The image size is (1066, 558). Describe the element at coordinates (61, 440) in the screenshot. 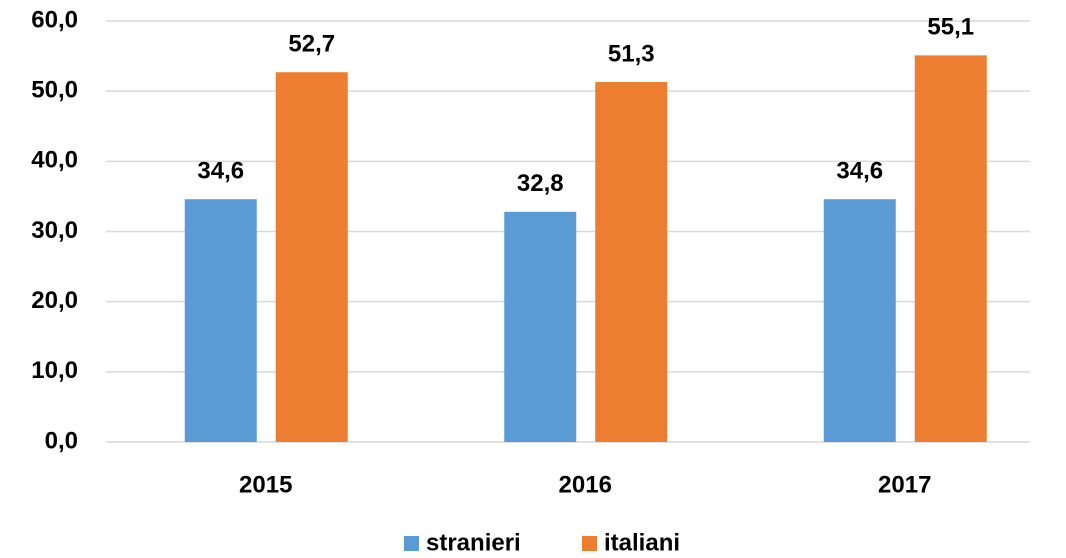

I see `y-tick-label: 0,0` at that location.